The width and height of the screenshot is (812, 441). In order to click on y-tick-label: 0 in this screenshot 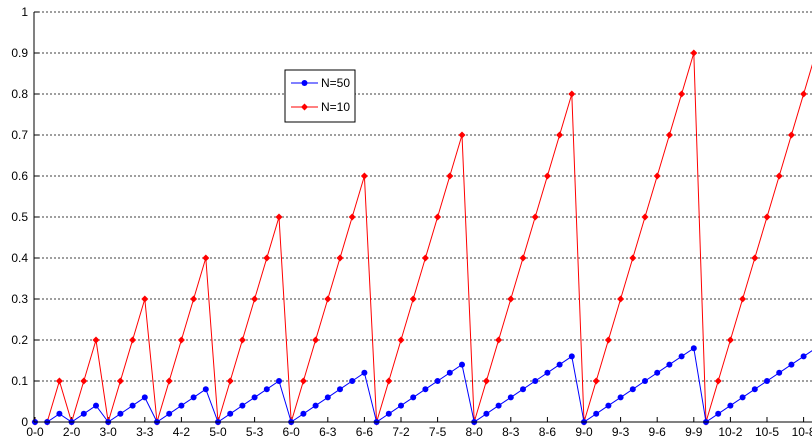, I will do `click(24, 422)`.